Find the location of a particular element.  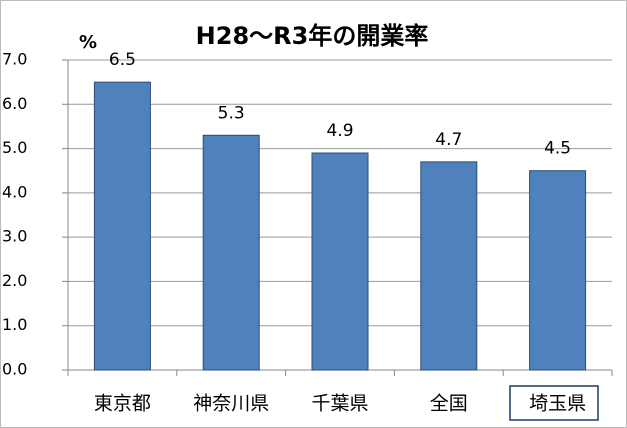

y-tick-label: 1.0 is located at coordinates (14, 324).